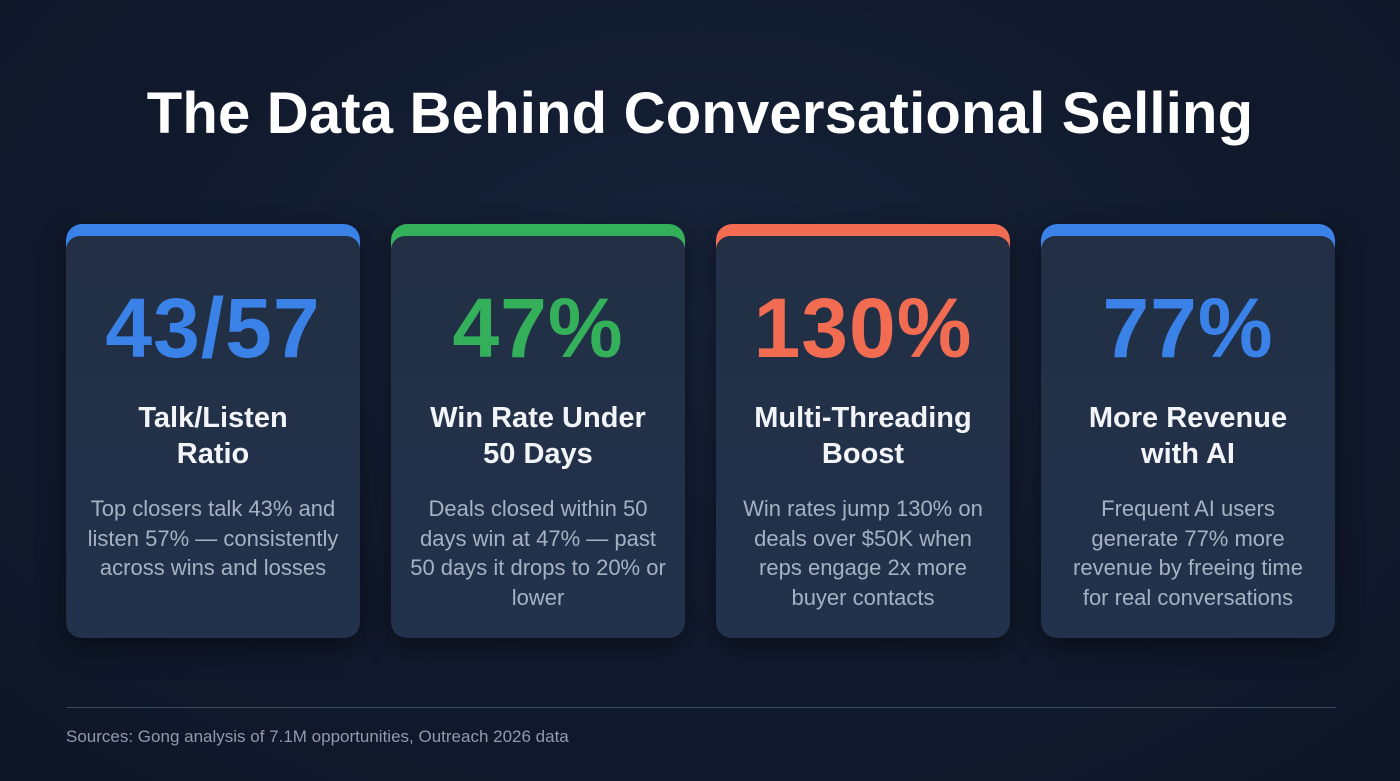 Image resolution: width=1400 pixels, height=781 pixels. What do you see at coordinates (701, 707) in the screenshot?
I see `footer-divider` at bounding box center [701, 707].